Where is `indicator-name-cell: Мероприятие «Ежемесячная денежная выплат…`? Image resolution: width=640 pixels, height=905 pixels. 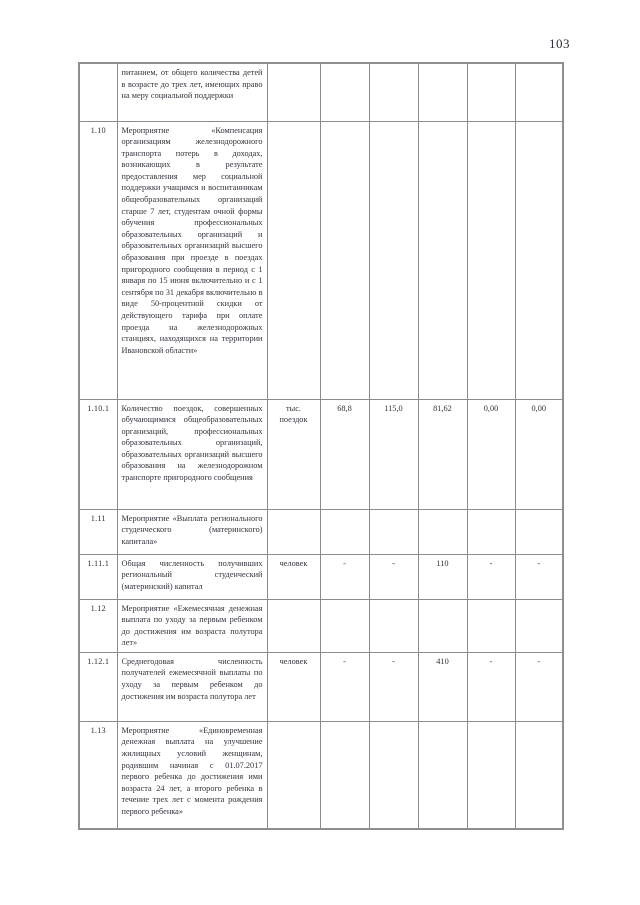
indicator-name-cell: Мероприятие «Ежемесячная денежная выплат… is located at coordinates (192, 625).